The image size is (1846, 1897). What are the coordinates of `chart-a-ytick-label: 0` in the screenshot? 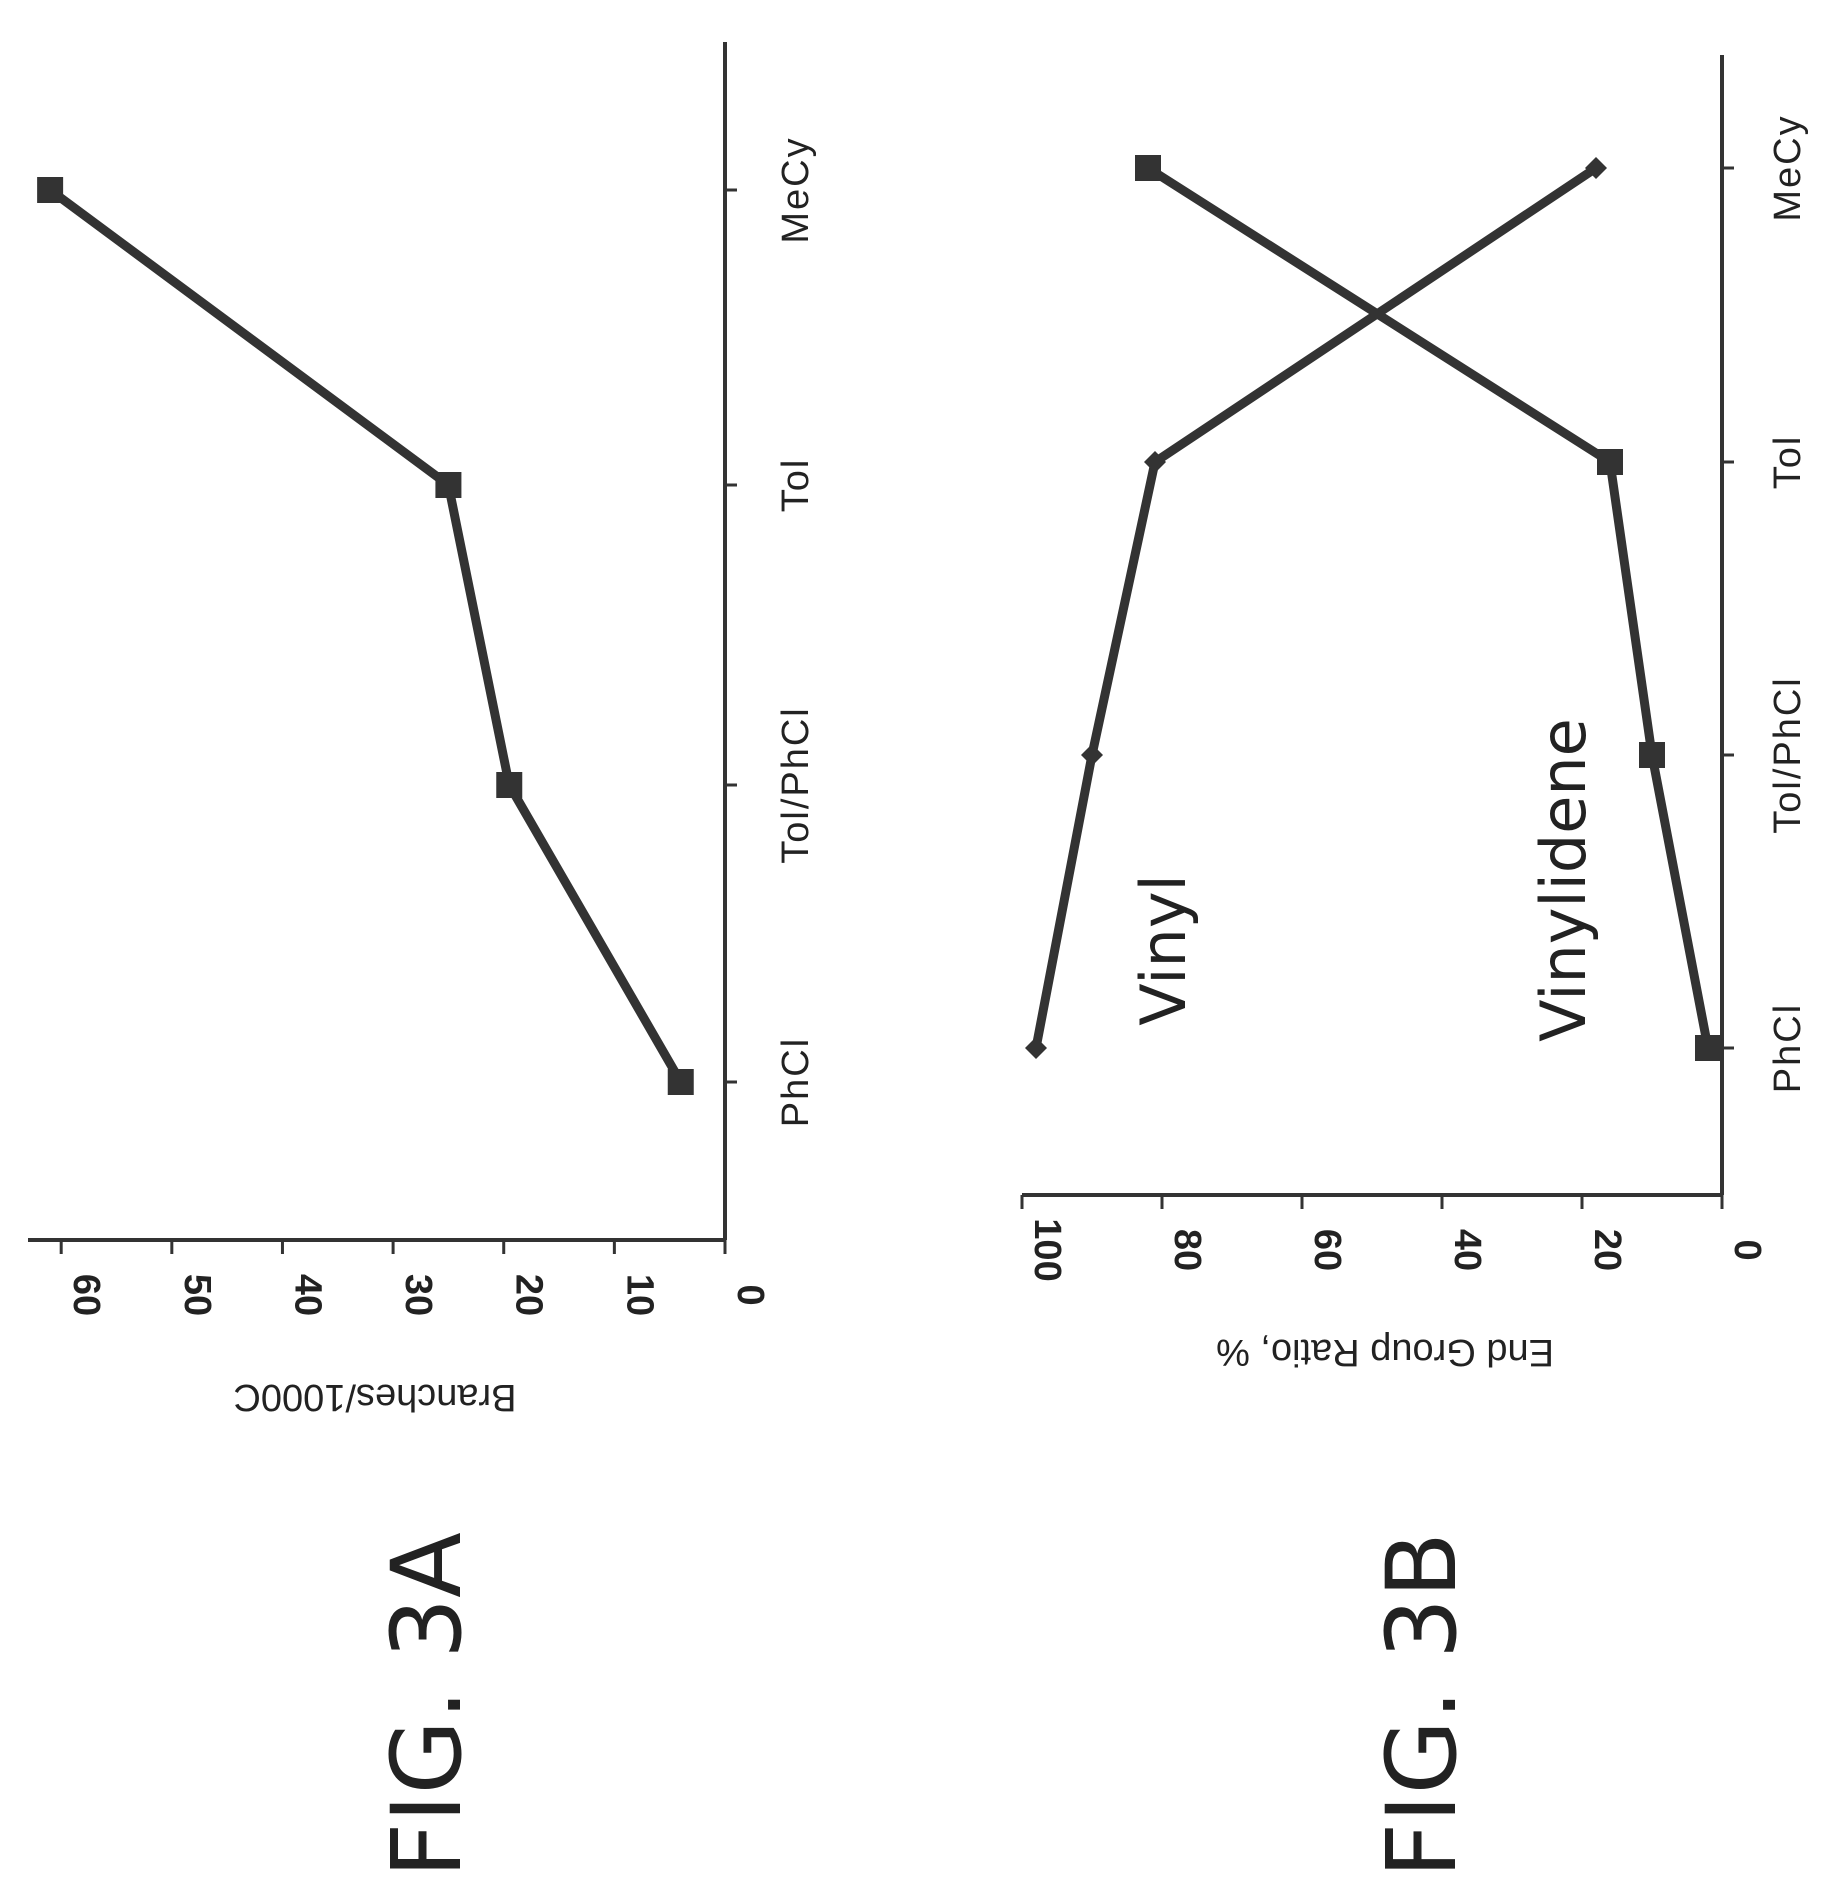 It's located at (750, 1294).